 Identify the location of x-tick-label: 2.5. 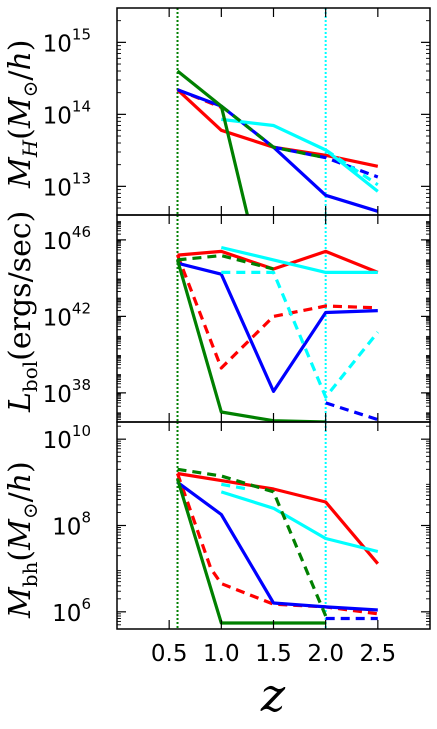
(378, 654).